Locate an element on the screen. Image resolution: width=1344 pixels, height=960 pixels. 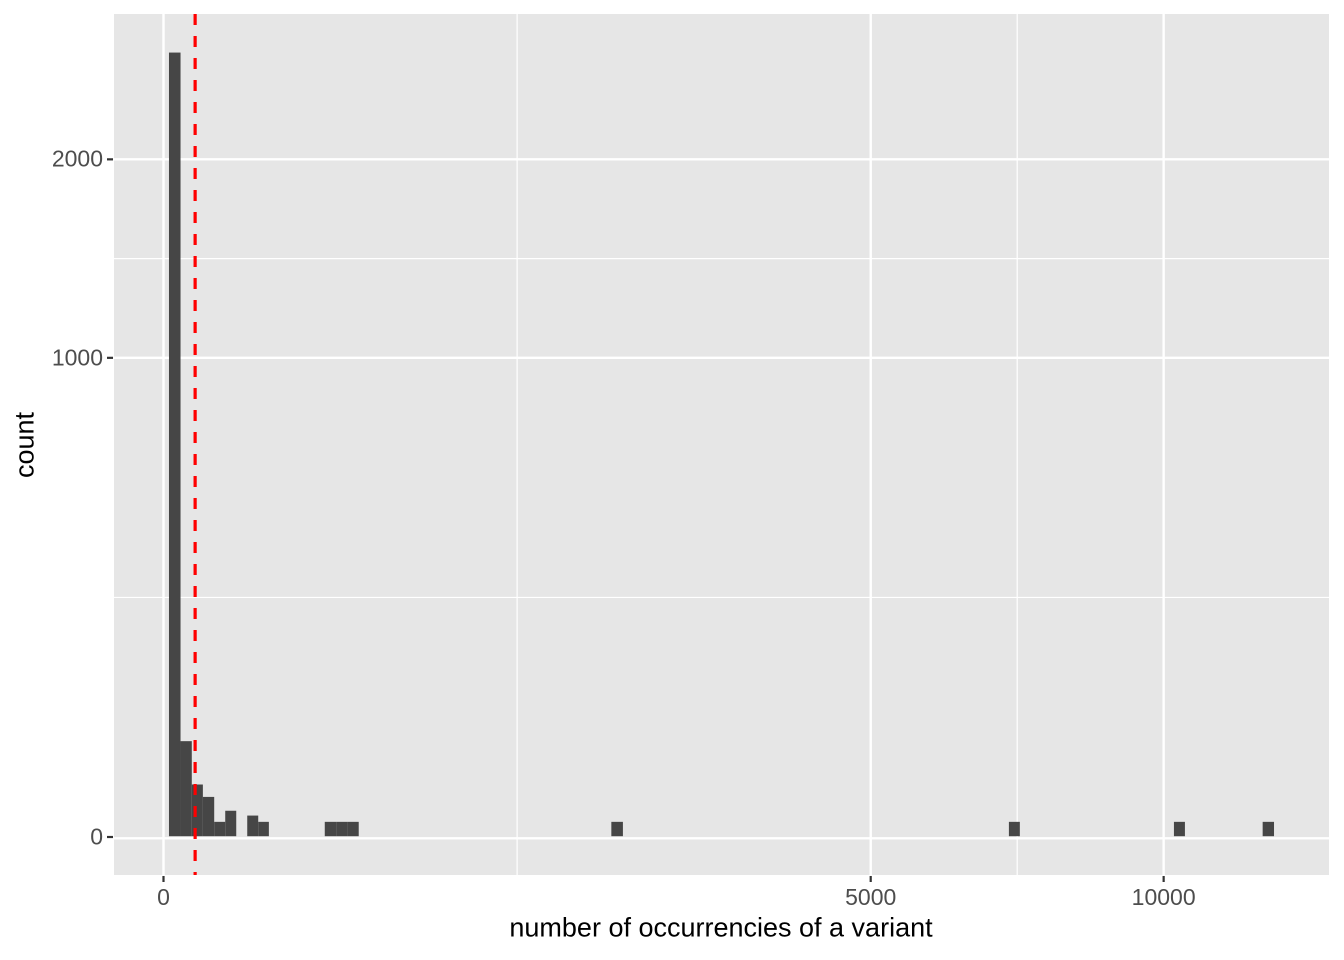
y-tick-label: 1000 is located at coordinates (77, 357).